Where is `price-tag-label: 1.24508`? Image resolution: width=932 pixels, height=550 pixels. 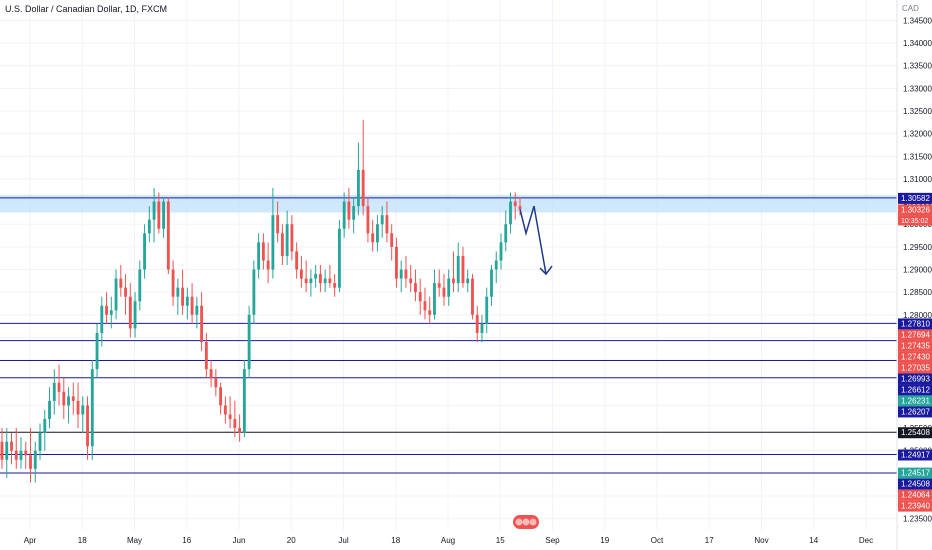 price-tag-label: 1.24508 is located at coordinates (915, 484).